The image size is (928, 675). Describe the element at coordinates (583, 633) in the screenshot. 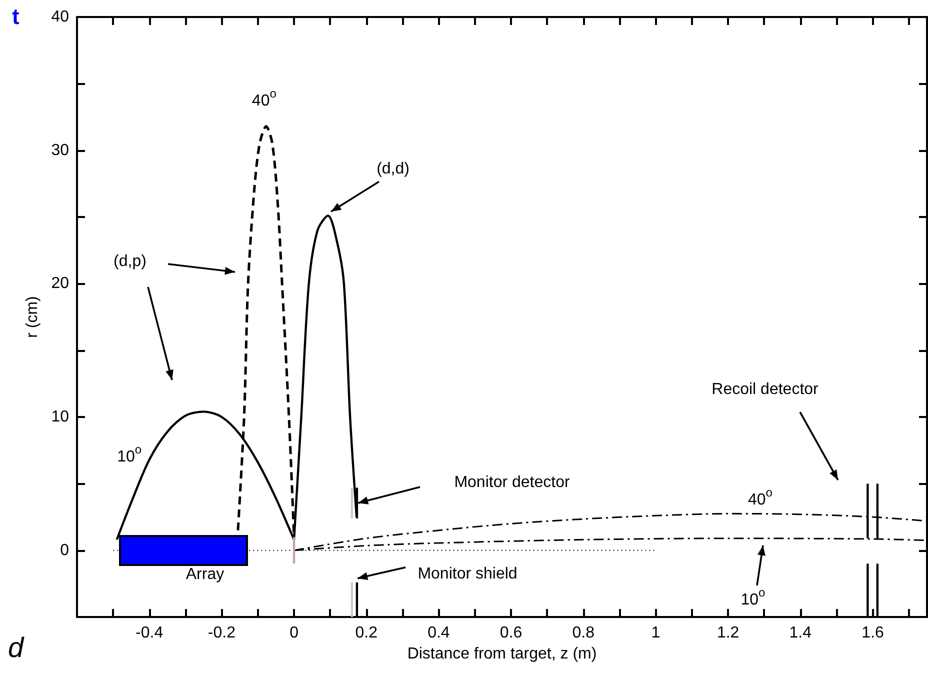

I see `x-tick-label: 0.8` at that location.